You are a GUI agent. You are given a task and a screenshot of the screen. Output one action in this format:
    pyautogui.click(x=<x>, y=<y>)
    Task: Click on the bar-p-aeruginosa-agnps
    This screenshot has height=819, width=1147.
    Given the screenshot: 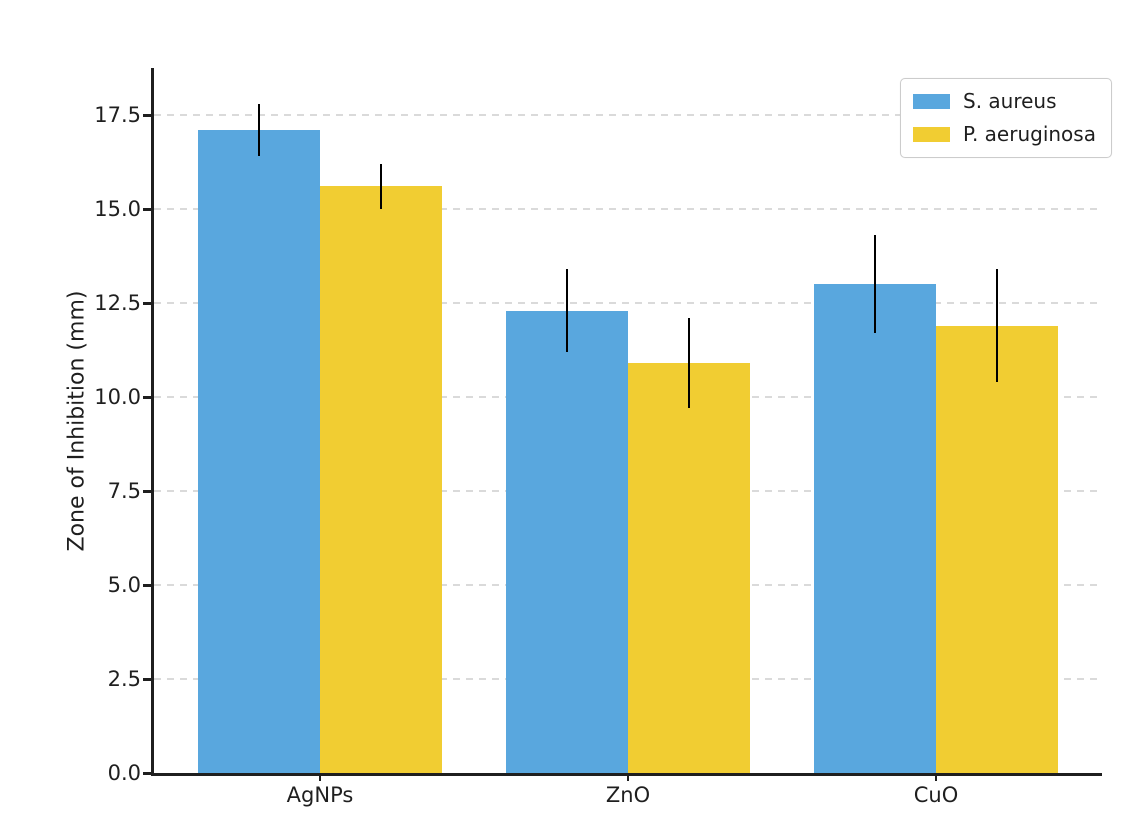 What is the action you would take?
    pyautogui.click(x=381, y=479)
    